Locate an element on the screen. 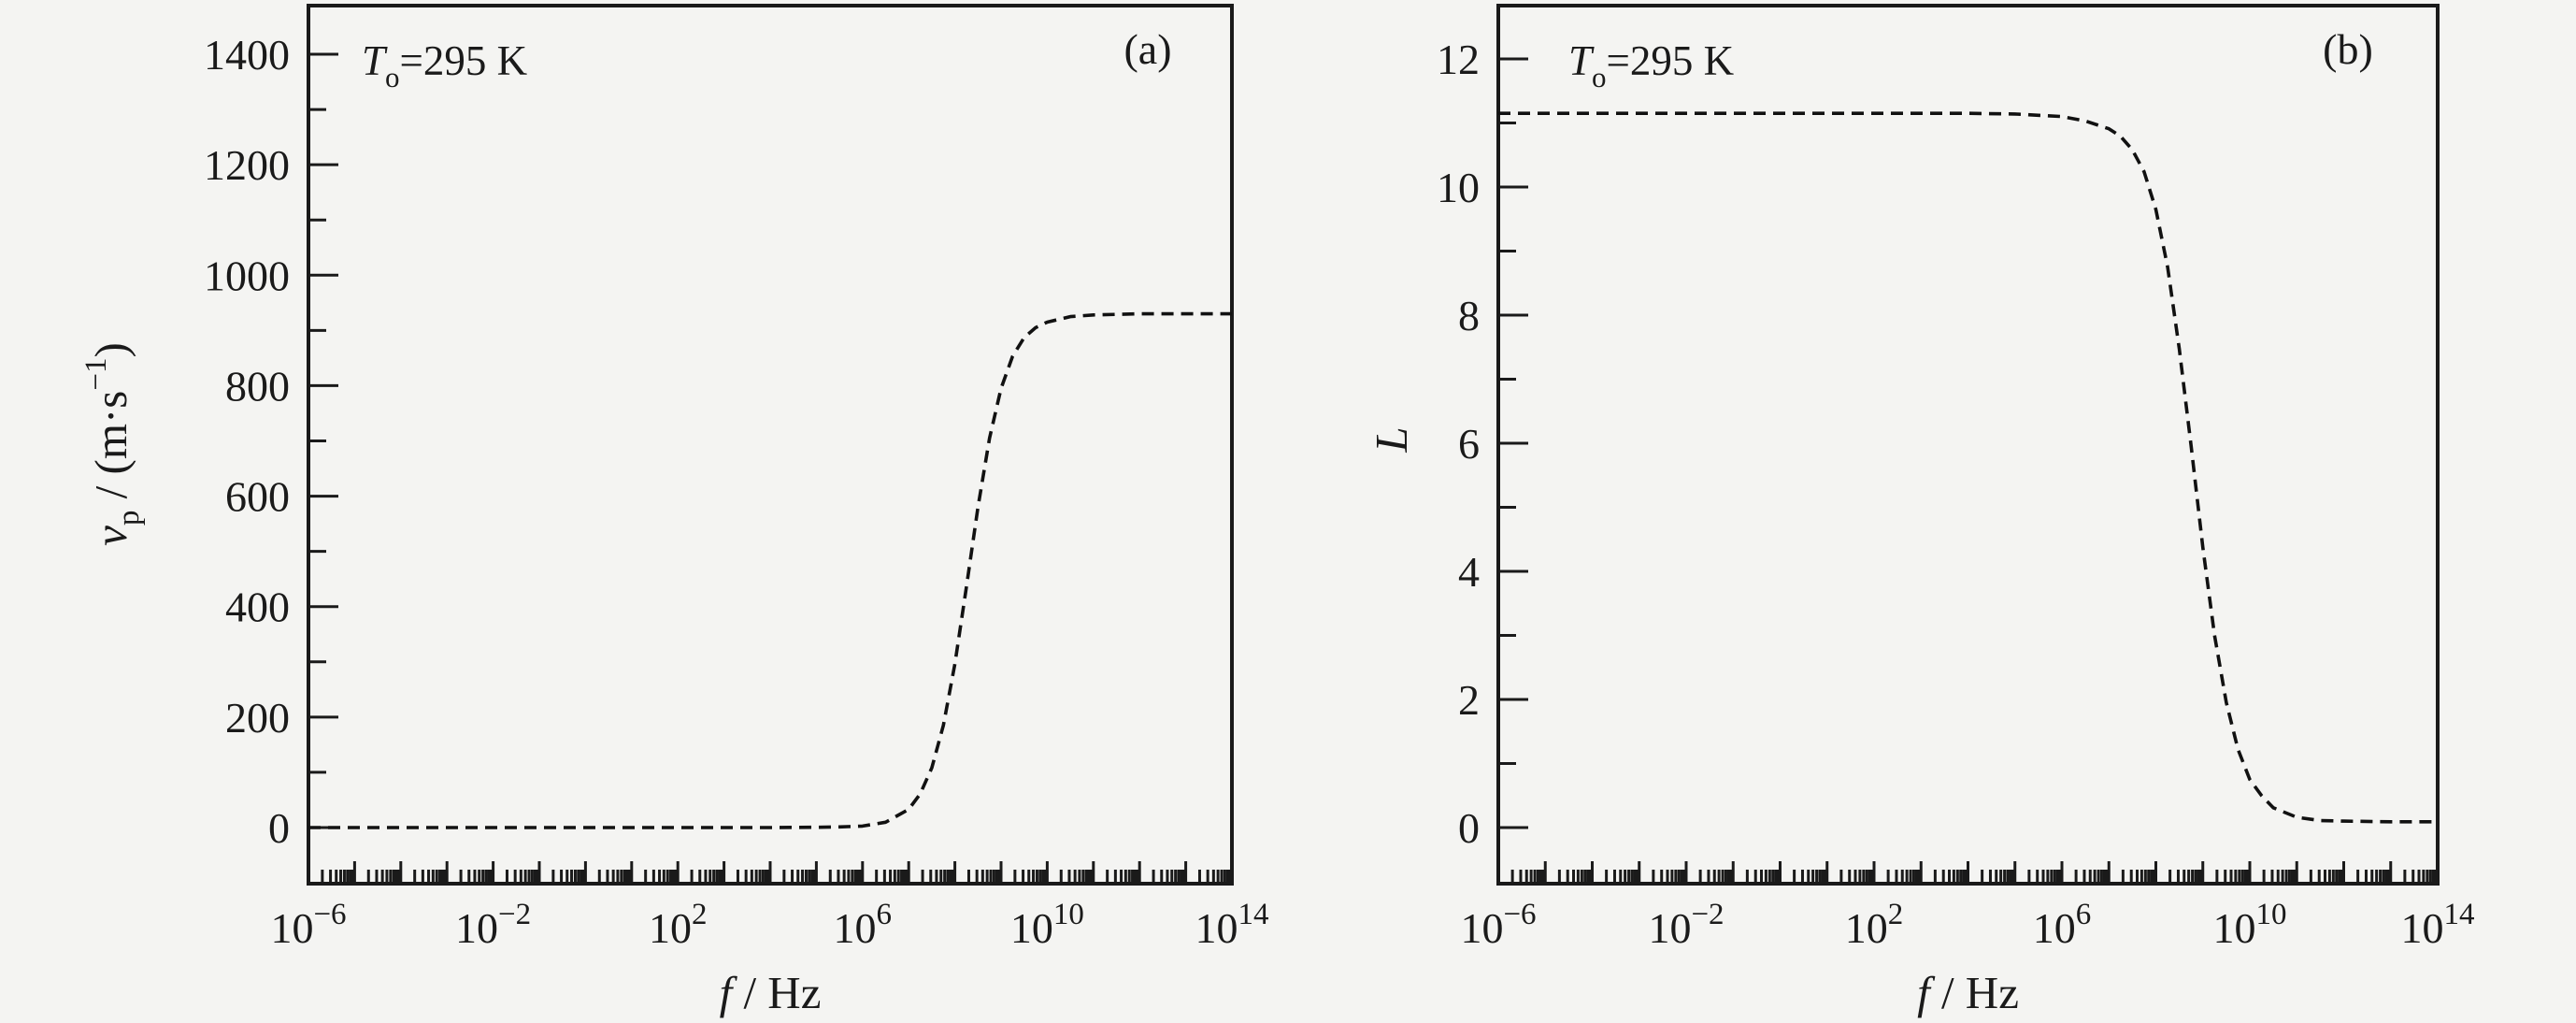 This screenshot has height=1023, width=2576. y-tick-label: 4 is located at coordinates (1469, 572).